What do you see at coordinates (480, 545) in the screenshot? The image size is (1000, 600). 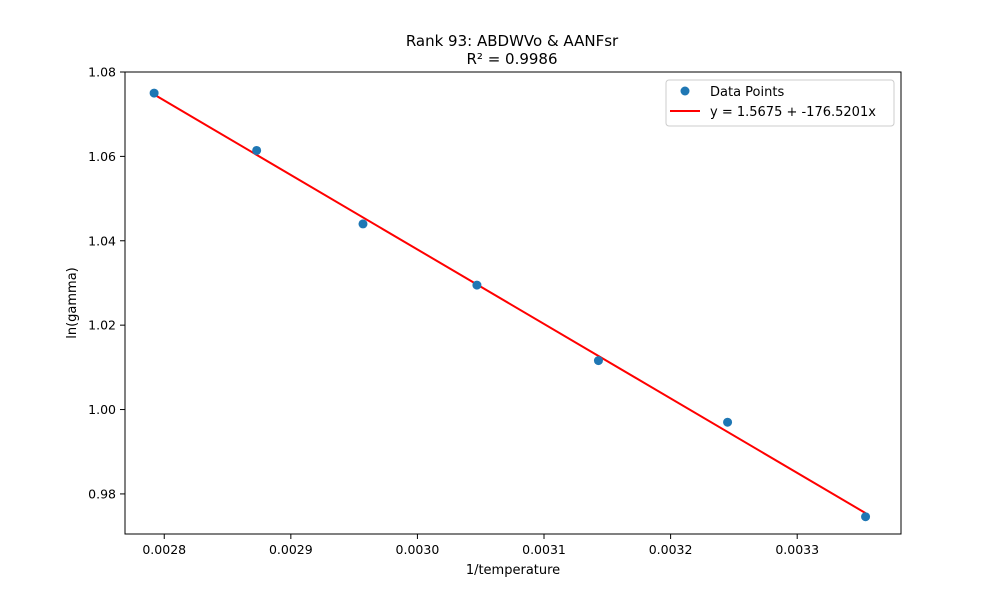 I see `x-axis: 0.0028 0.0029 0.0030 0.0031 0.0032 0.0033` at bounding box center [480, 545].